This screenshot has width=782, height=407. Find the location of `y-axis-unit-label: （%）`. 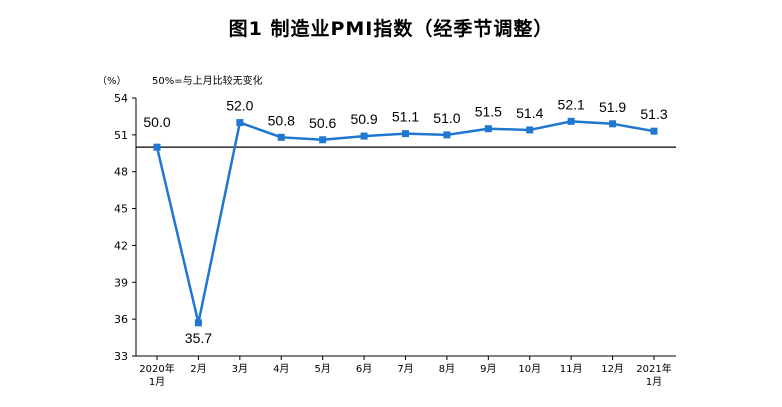

y-axis-unit-label: （%） is located at coordinates (112, 81).